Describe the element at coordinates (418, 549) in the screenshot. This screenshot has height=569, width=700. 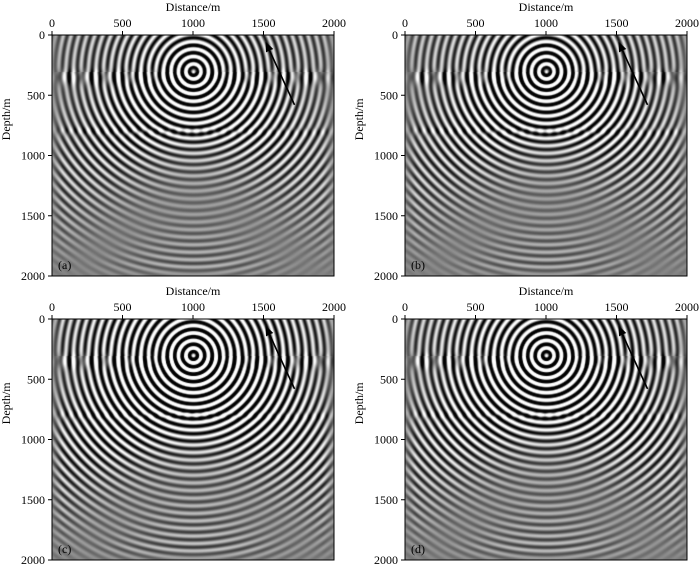
I see `panel-label: (d)` at that location.